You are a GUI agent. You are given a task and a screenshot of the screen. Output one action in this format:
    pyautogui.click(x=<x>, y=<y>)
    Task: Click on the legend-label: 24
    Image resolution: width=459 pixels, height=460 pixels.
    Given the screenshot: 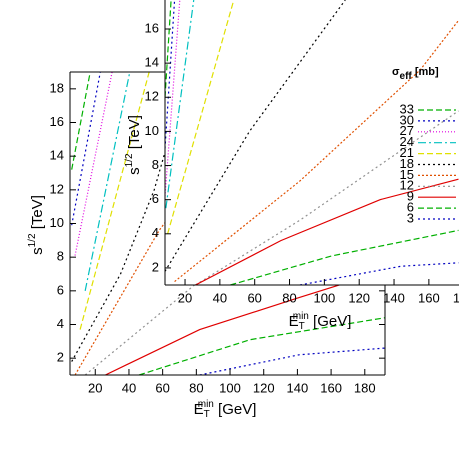 What is the action you would take?
    pyautogui.click(x=407, y=141)
    